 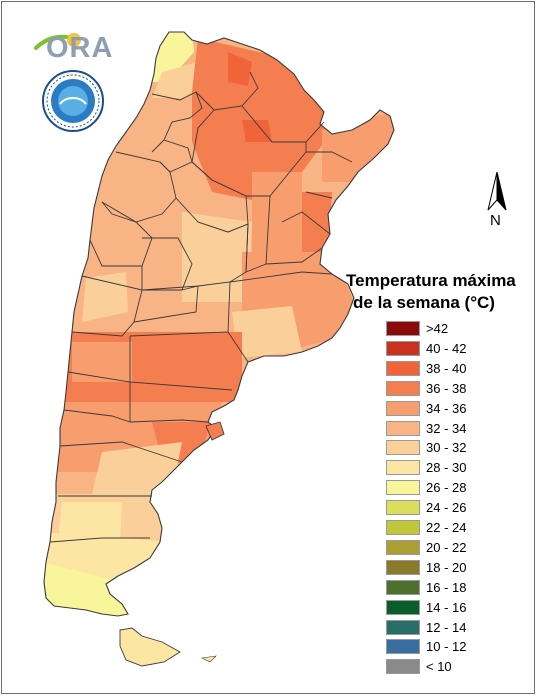 I want to click on legend-item: 38 - 40, so click(x=446, y=369).